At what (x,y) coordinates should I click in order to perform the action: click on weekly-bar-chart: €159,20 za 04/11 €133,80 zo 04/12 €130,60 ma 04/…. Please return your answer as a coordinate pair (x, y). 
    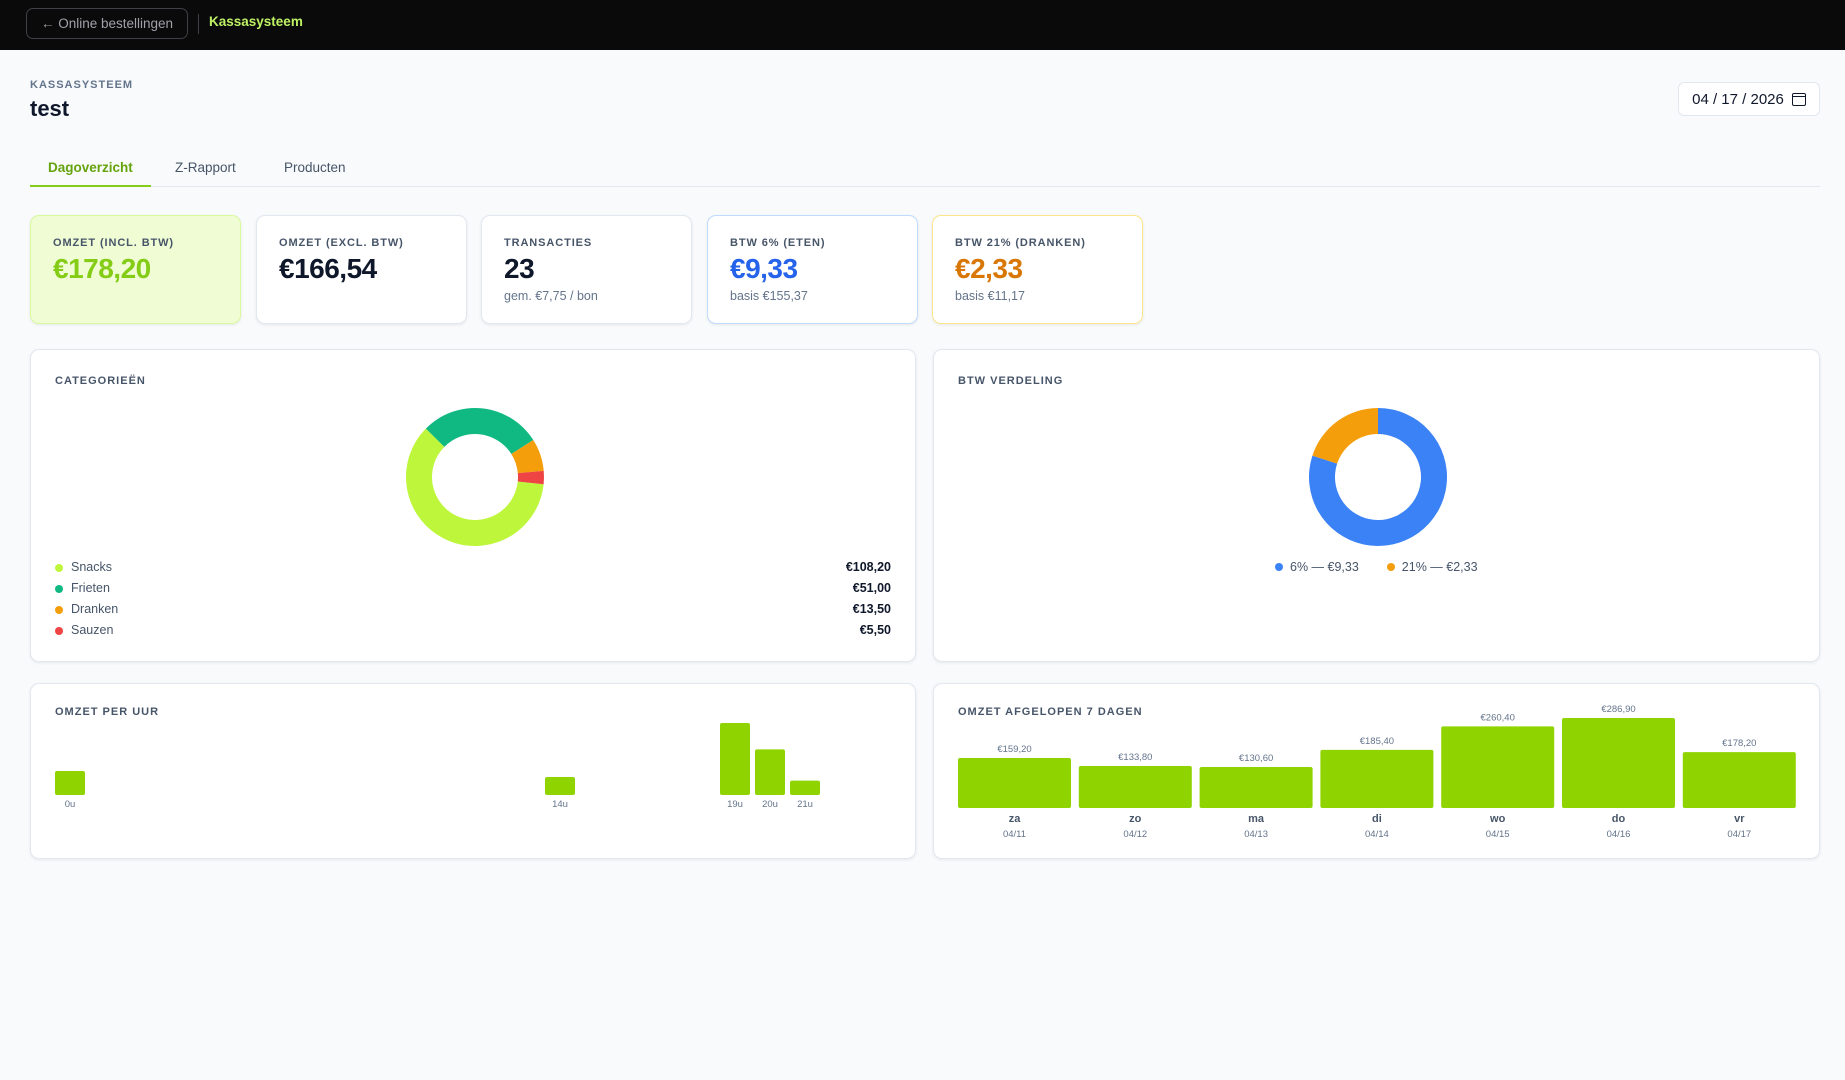
    Looking at the image, I should click on (1377, 772).